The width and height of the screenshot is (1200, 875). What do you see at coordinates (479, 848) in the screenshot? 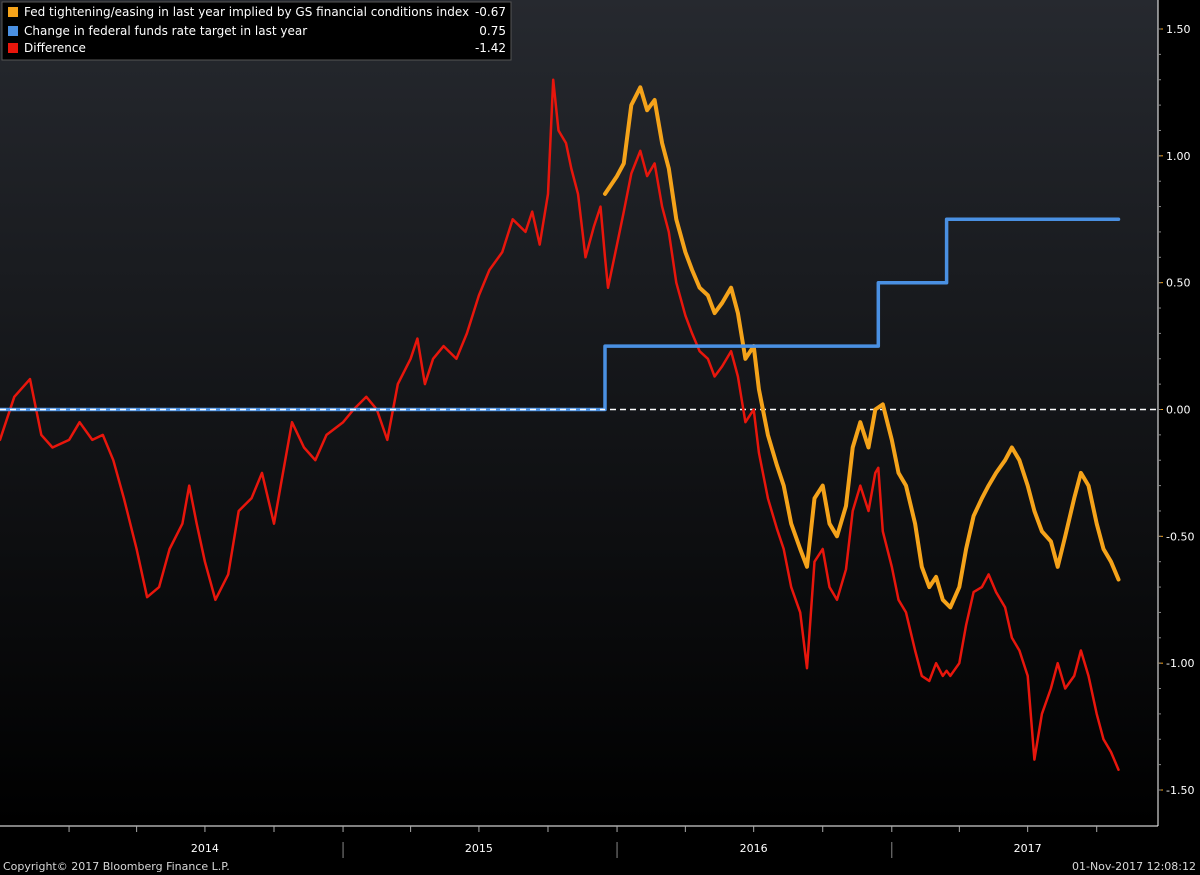
I see `x-tick-label: 2015` at bounding box center [479, 848].